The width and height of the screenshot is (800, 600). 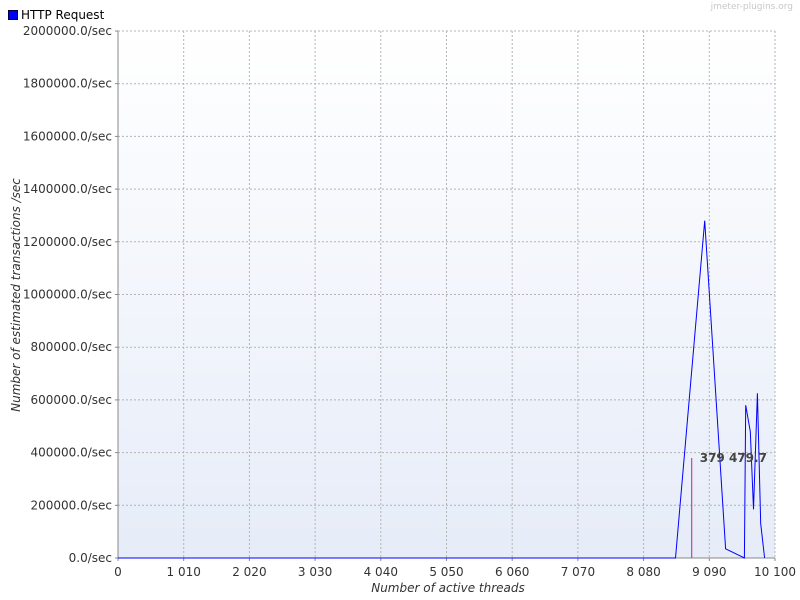 I want to click on x-tick-label: 5 050, so click(x=446, y=572).